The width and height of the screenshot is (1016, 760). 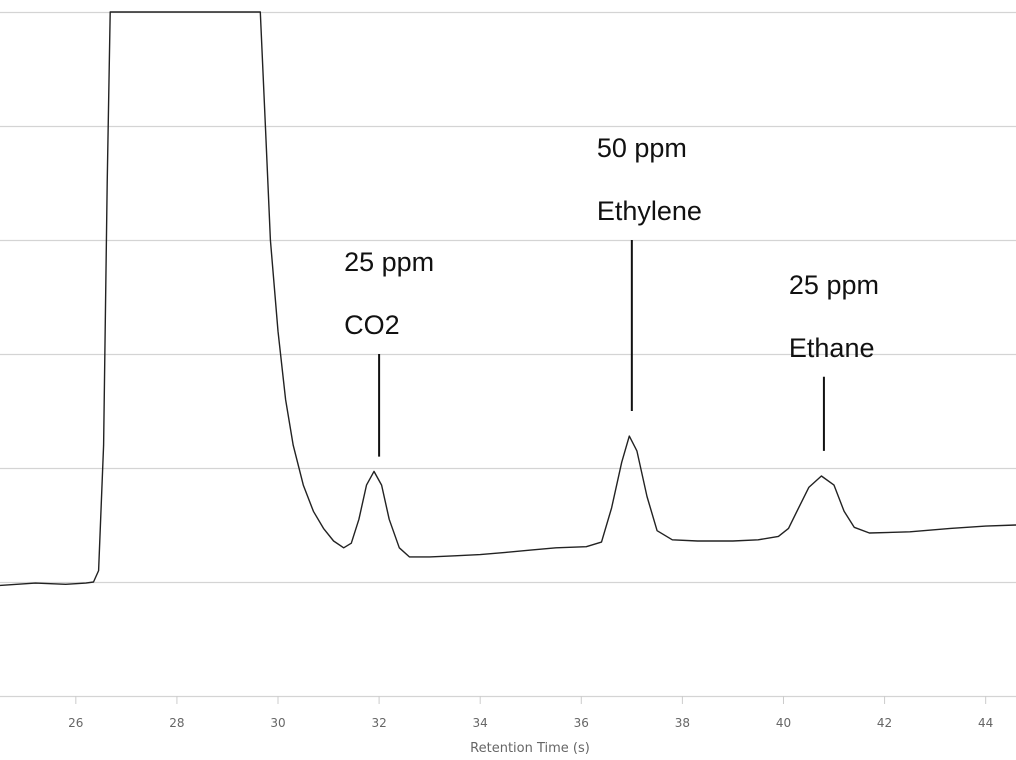 What do you see at coordinates (480, 723) in the screenshot?
I see `x-tick-label: 34` at bounding box center [480, 723].